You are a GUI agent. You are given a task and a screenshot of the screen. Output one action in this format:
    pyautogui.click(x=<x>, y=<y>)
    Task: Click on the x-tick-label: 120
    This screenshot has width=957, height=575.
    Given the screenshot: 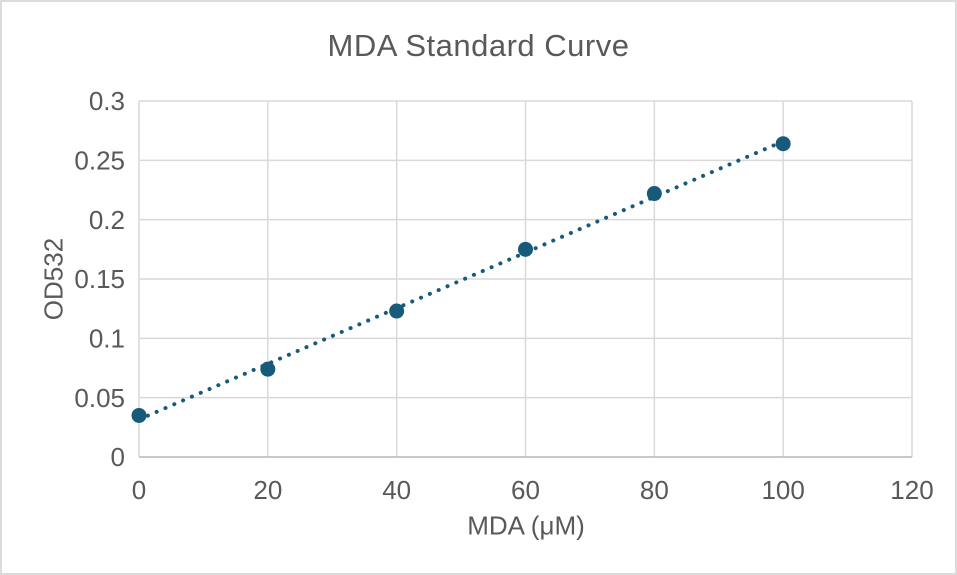 What is the action you would take?
    pyautogui.click(x=911, y=490)
    